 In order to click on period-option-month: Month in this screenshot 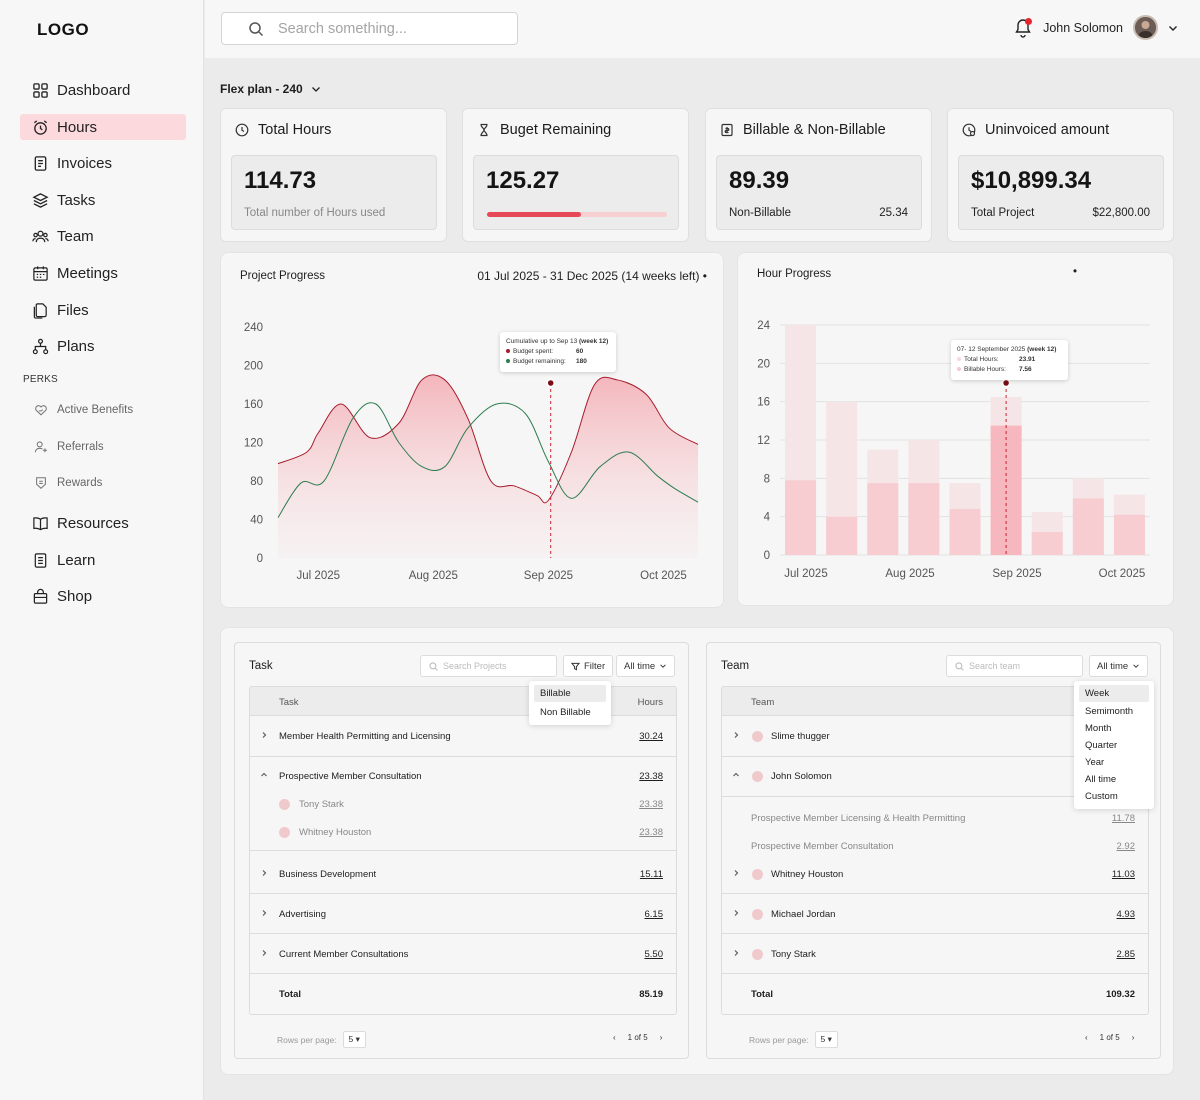, I will do `click(1098, 728)`.